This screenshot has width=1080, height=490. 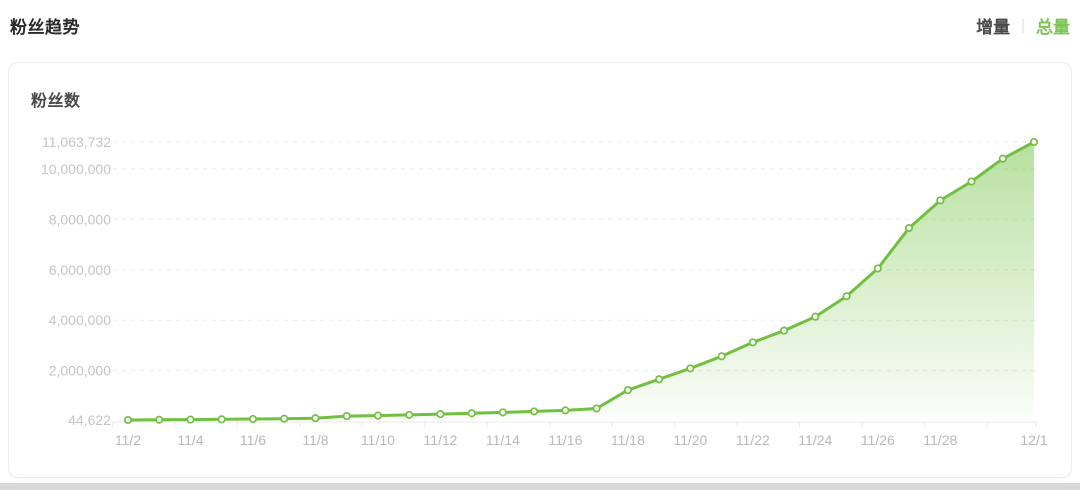 I want to click on x-axis-label: 11/16, so click(x=565, y=440).